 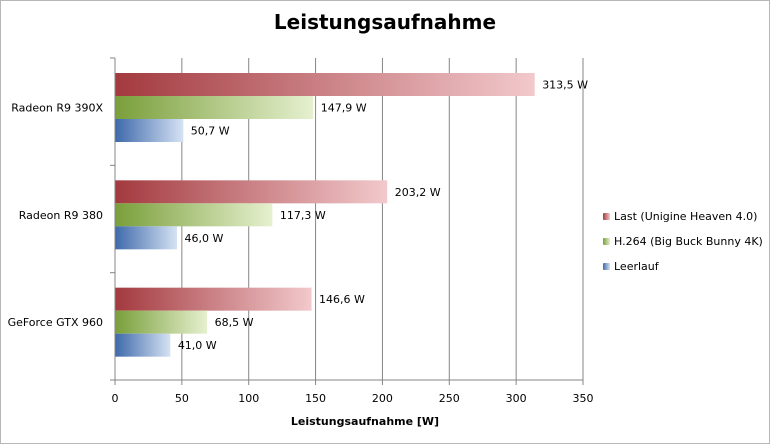 What do you see at coordinates (686, 216) in the screenshot?
I see `legend-label: Last (Unigine Heaven 4.0)` at bounding box center [686, 216].